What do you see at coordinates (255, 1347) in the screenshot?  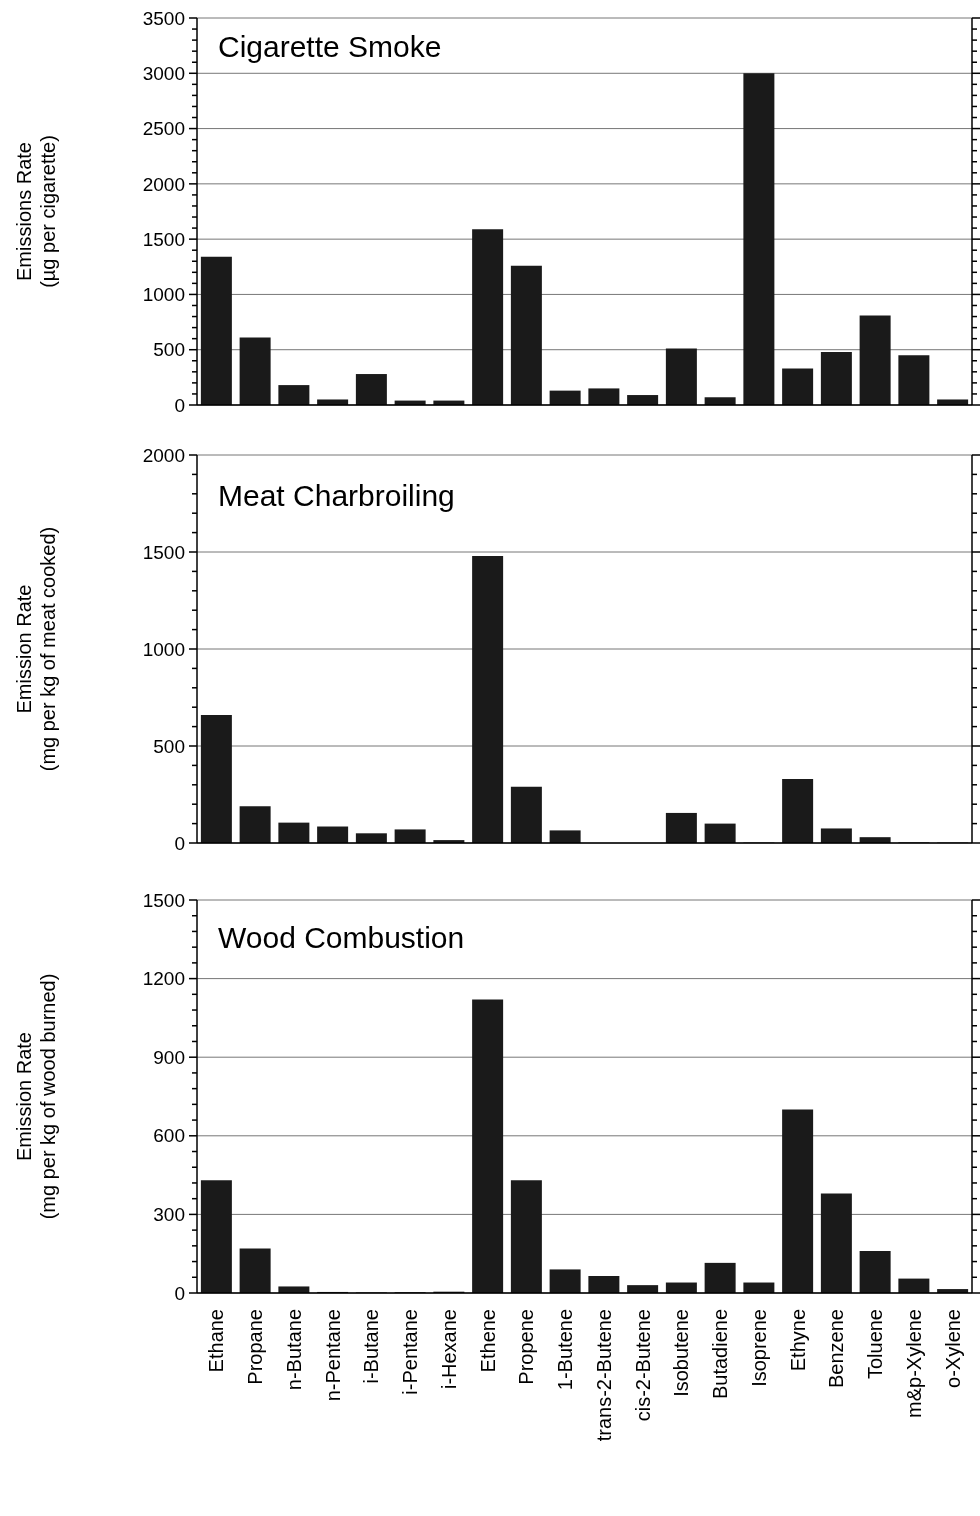 I see `x-tick-label: Propane` at bounding box center [255, 1347].